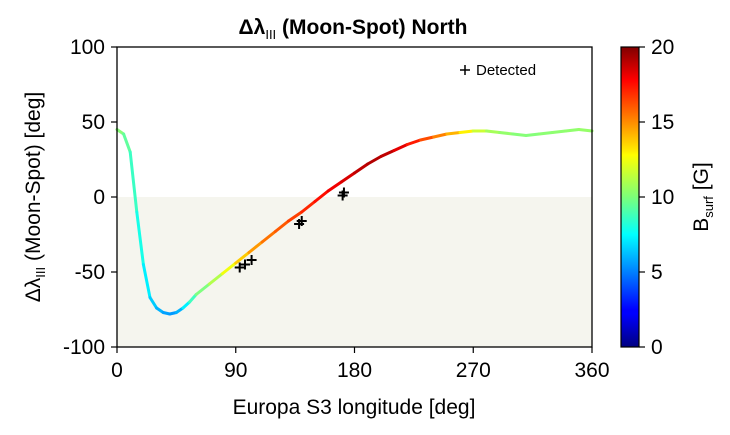 This screenshot has width=730, height=435. What do you see at coordinates (33, 179) in the screenshot?
I see `ylabel-suffix: (Moon-Spot) [deg]` at bounding box center [33, 179].